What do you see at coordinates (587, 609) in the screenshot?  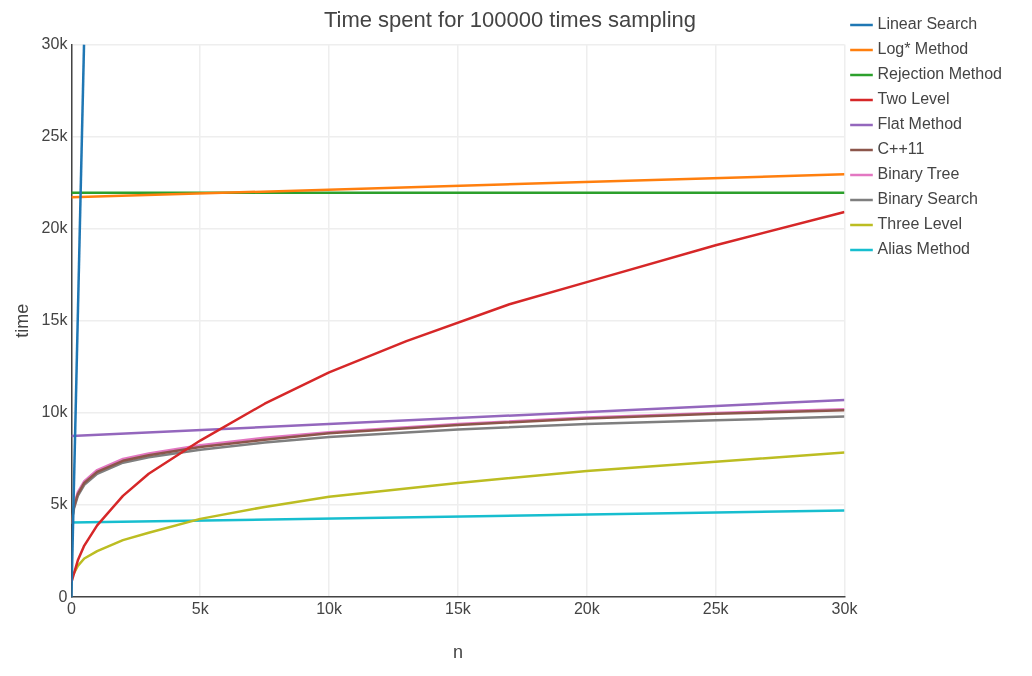 I see `x-tick-label: 20k` at bounding box center [587, 609].